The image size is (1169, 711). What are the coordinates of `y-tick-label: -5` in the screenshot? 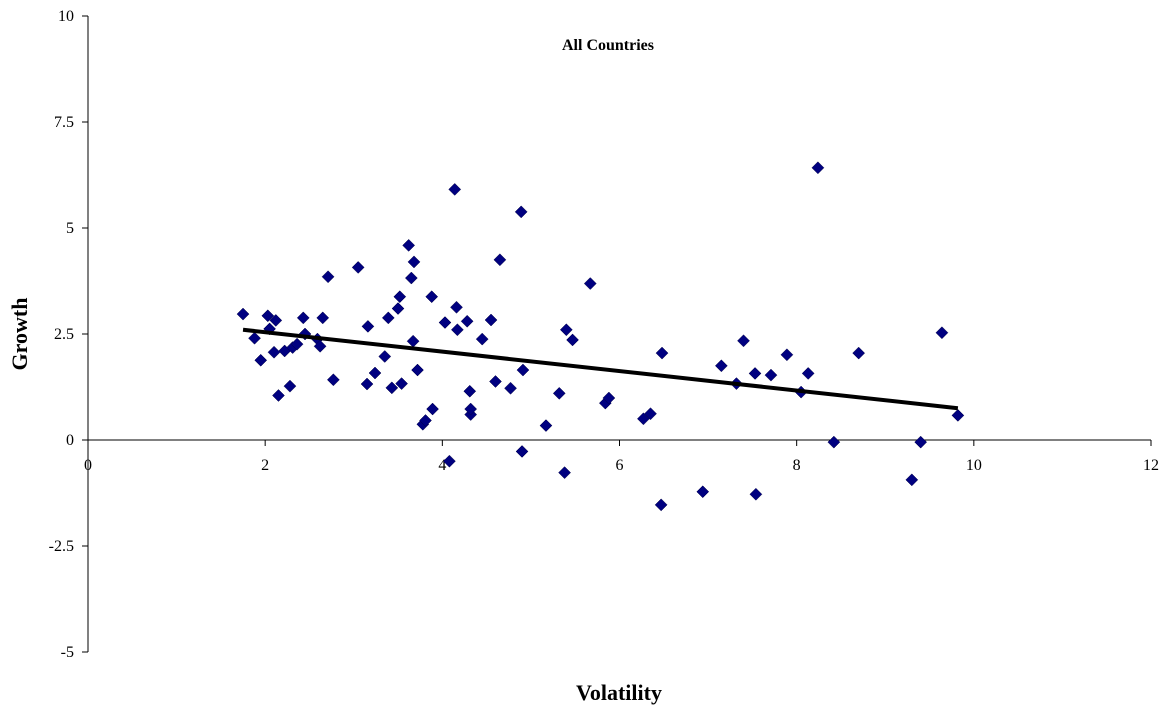 It's located at (67, 652).